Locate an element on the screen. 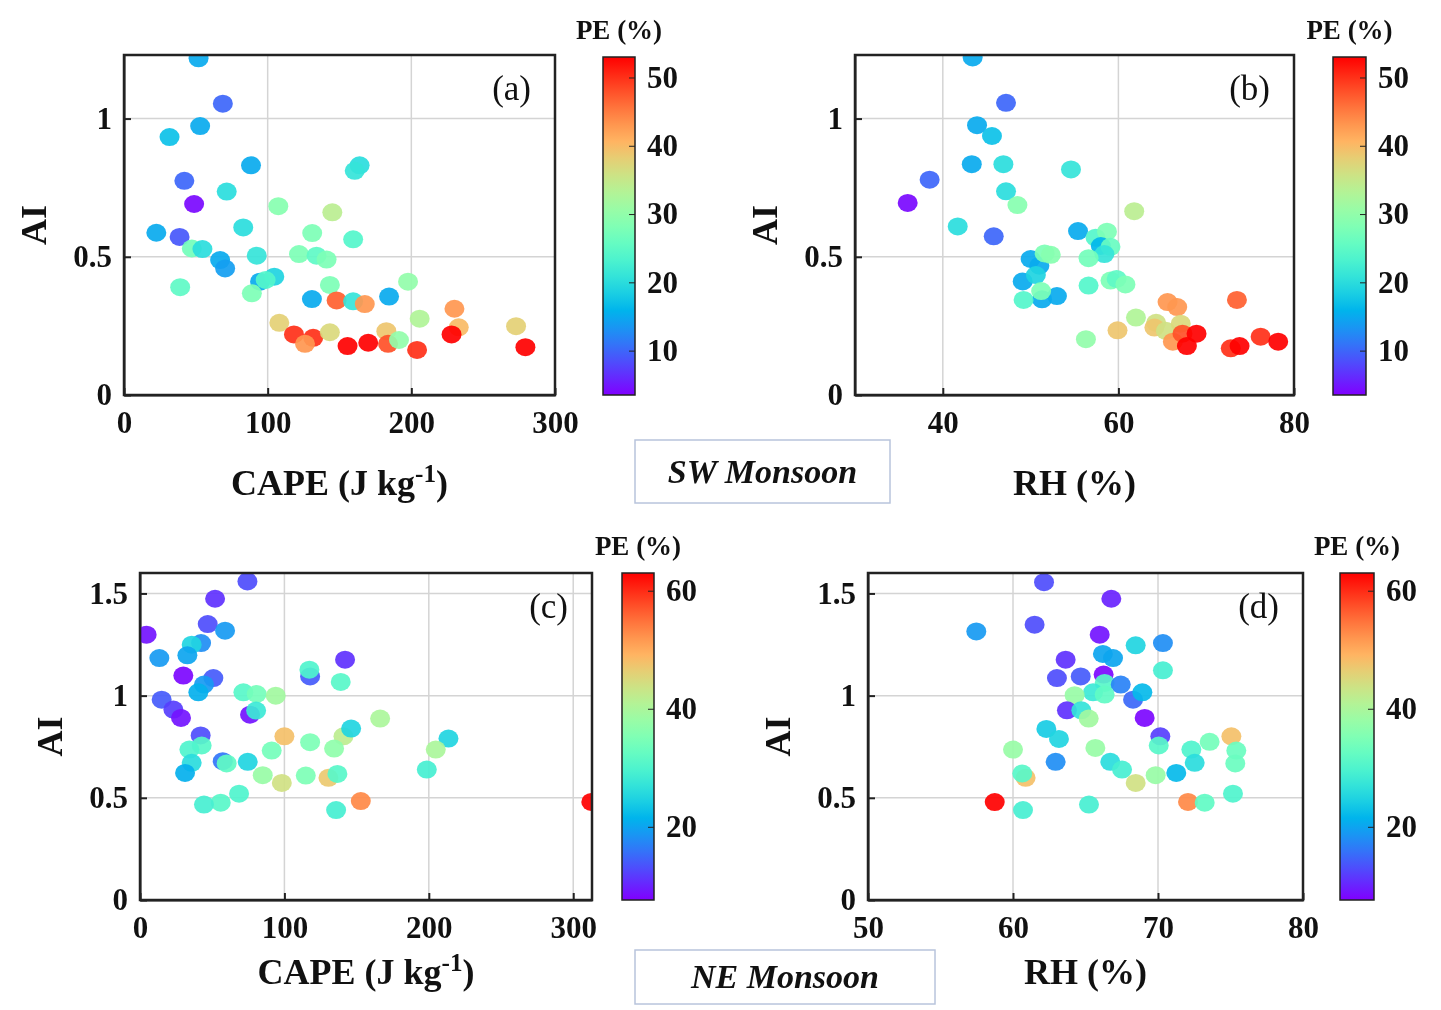 The width and height of the screenshot is (1441, 1010). x-tick-label: 50 is located at coordinates (868, 928).